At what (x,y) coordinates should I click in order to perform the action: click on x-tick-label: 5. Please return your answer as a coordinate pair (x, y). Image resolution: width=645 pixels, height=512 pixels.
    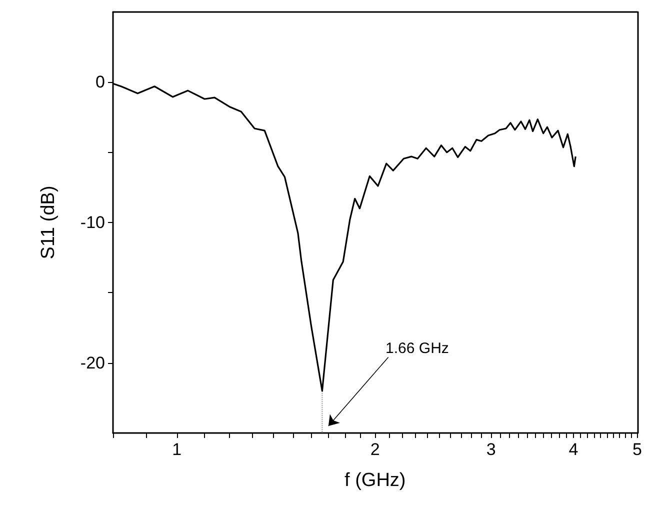
    Looking at the image, I should click on (637, 449).